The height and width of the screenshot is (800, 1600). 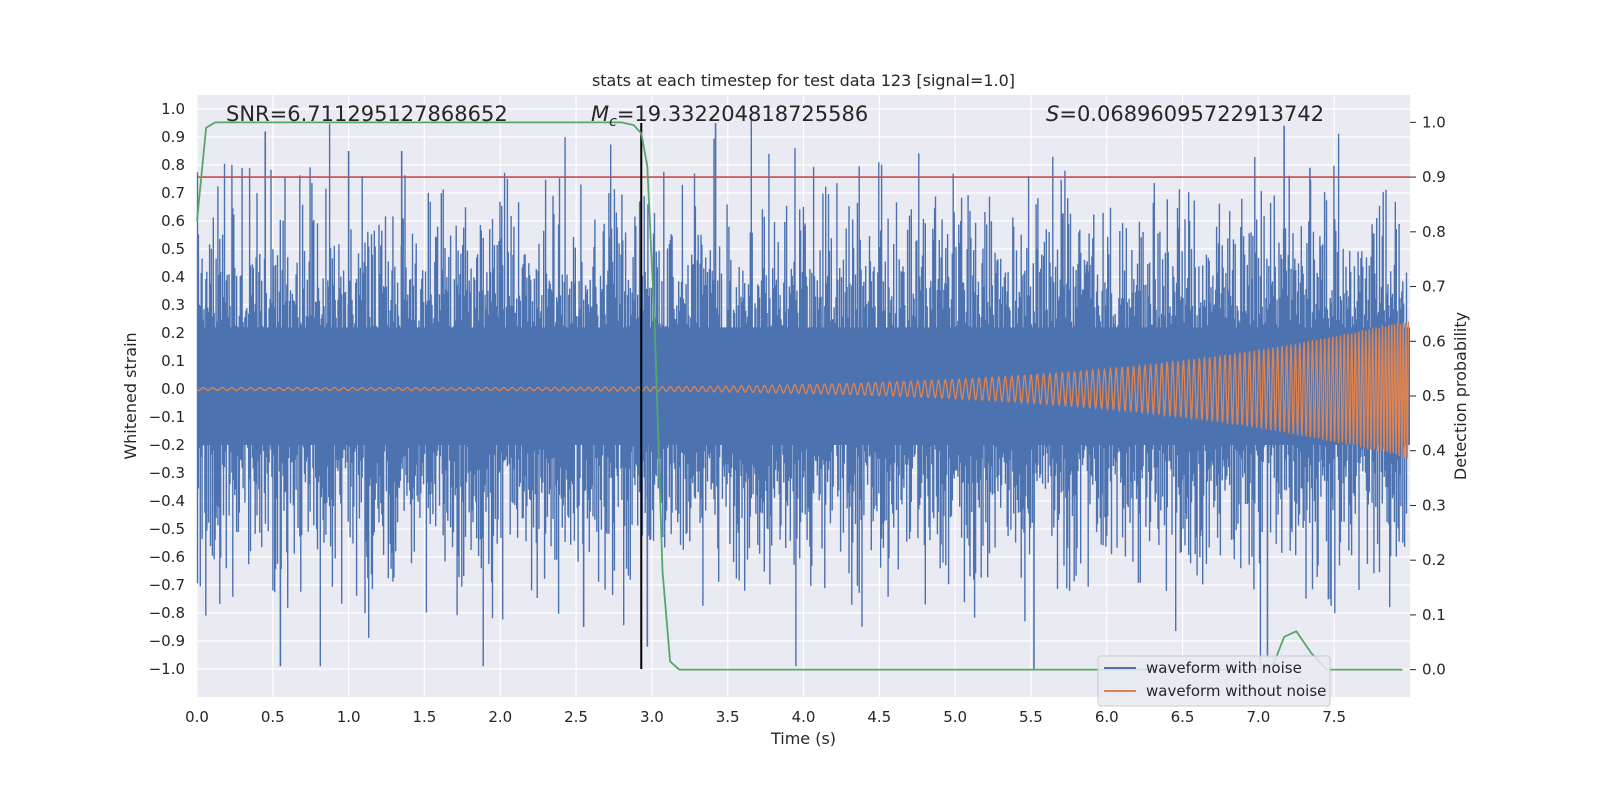 What do you see at coordinates (1434, 505) in the screenshot?
I see `y2-tick-label: 0.3` at bounding box center [1434, 505].